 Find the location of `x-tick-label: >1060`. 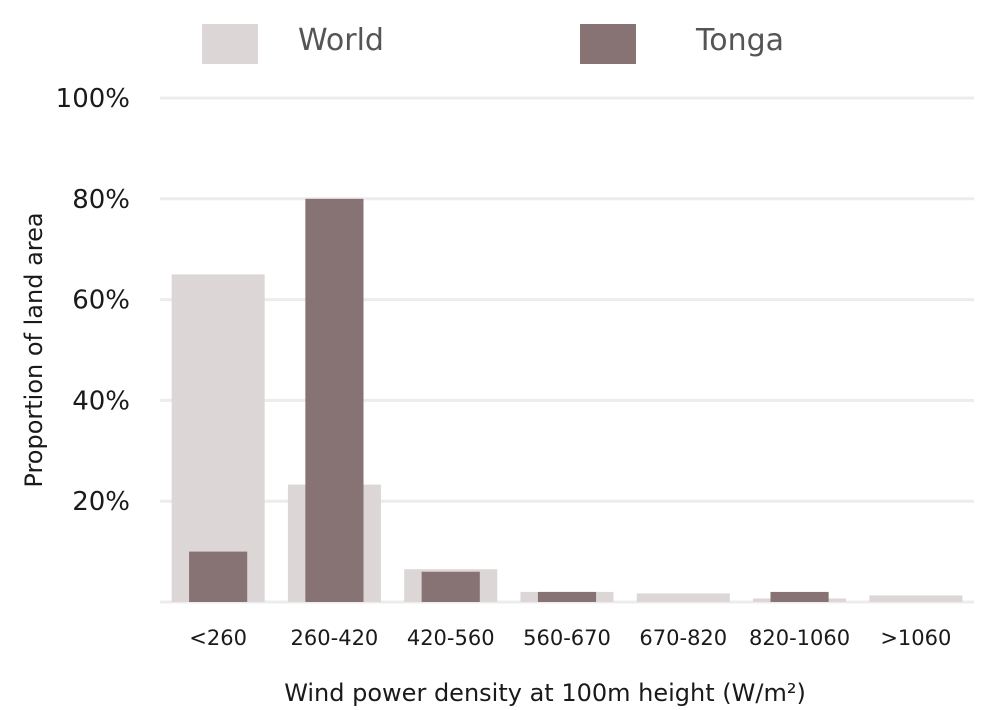

x-tick-label: >1060 is located at coordinates (915, 638).